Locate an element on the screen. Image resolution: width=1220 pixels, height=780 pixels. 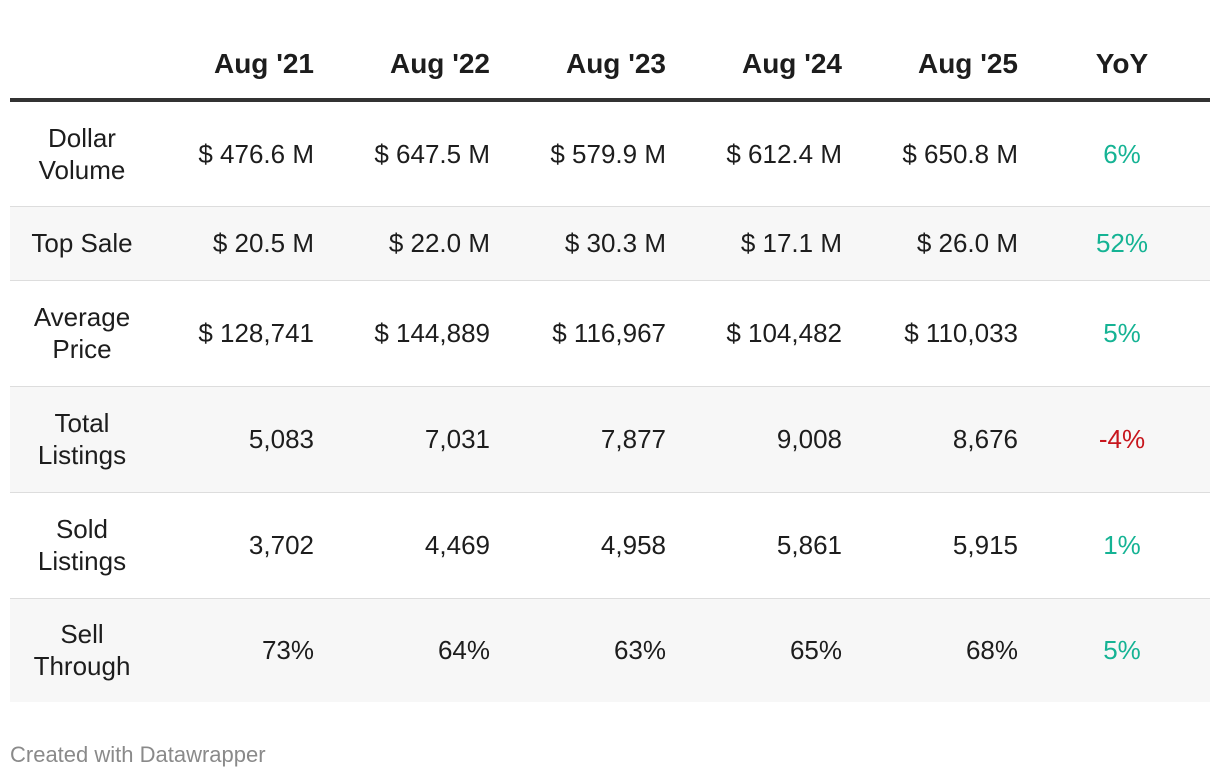
value-cell: $ 104,482 is located at coordinates (770, 333).